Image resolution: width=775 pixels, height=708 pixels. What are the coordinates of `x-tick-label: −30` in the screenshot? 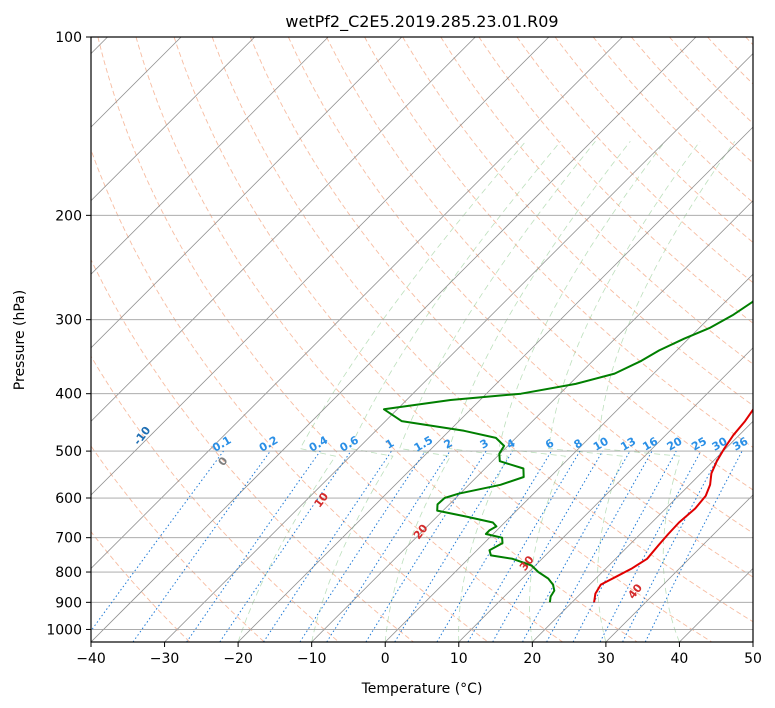 It's located at (165, 659).